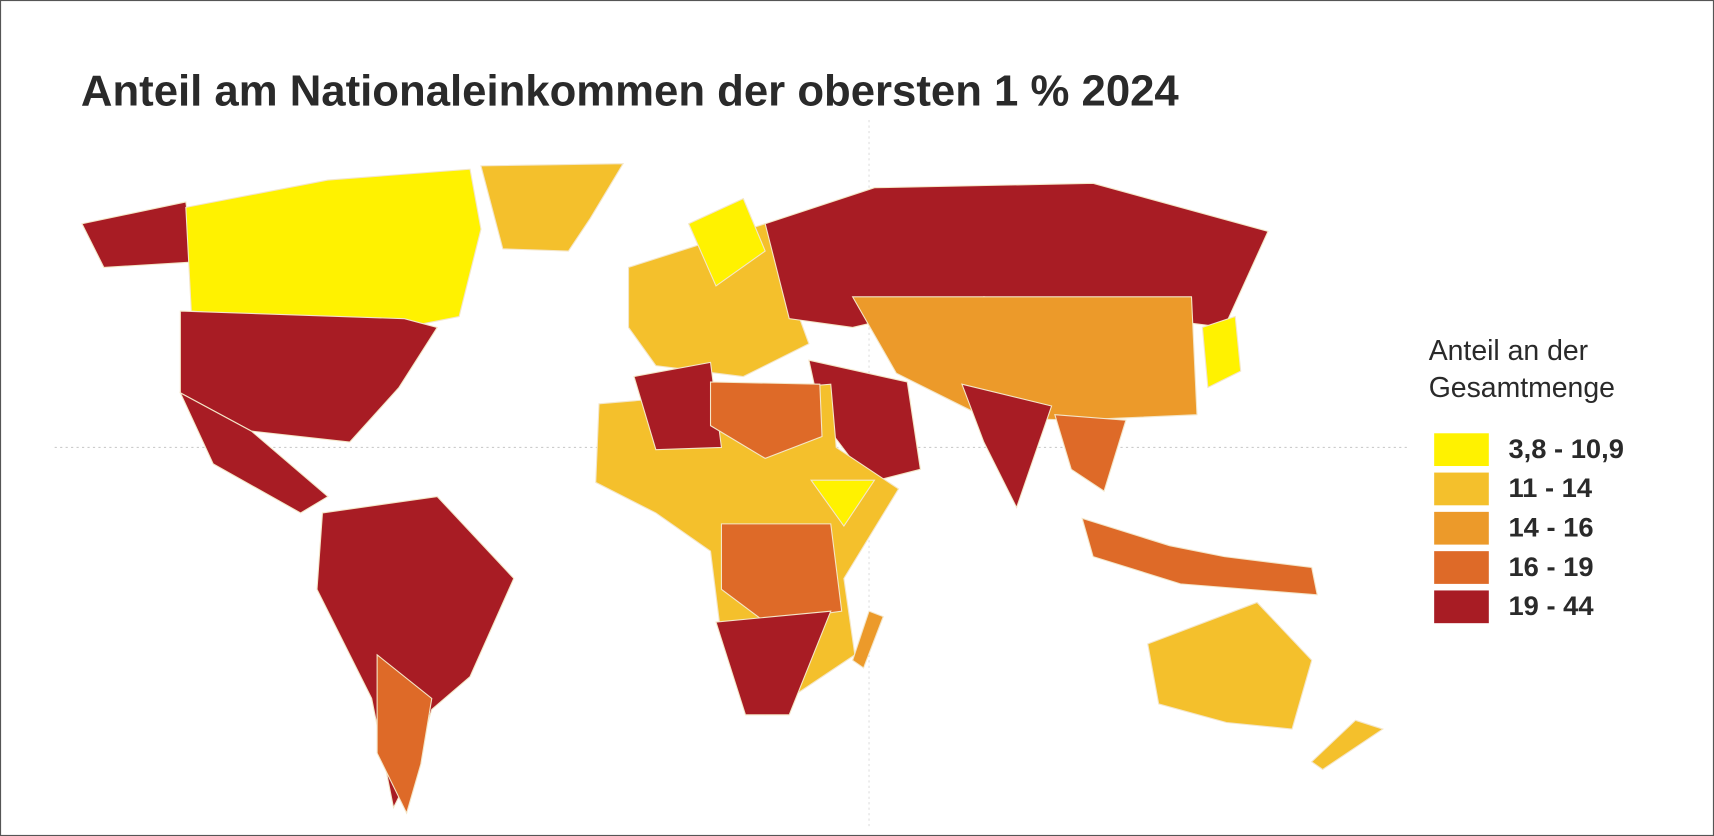 The height and width of the screenshot is (836, 1714). I want to click on mexico-central-america, so click(254, 452).